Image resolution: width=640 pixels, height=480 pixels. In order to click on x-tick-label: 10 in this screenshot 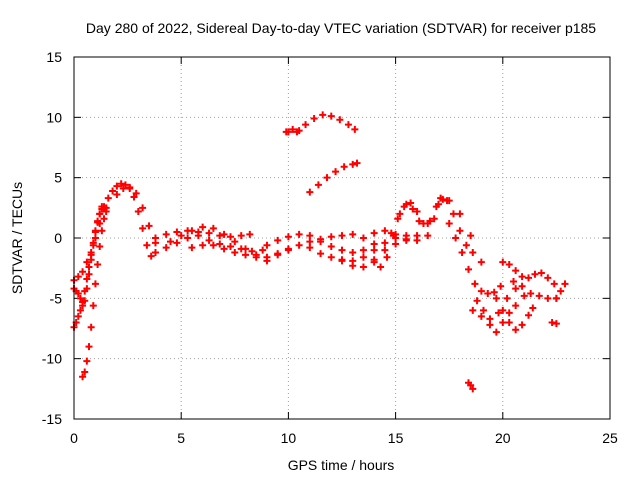, I will do `click(289, 438)`.